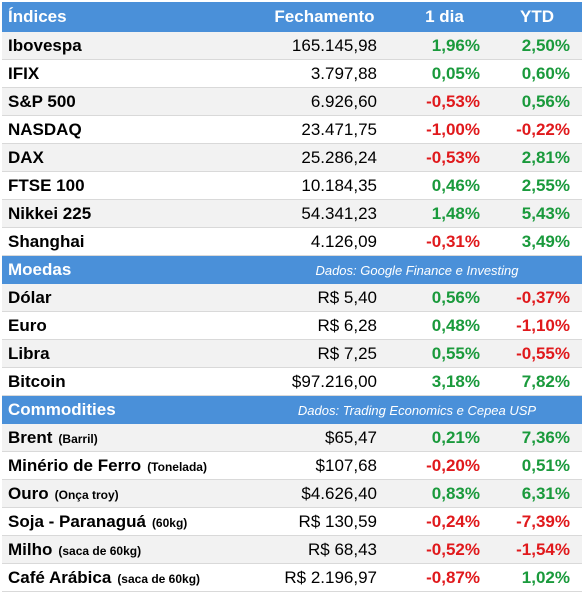 This screenshot has height=594, width=584. I want to click on row-name-text: Soja - Paranaguá, so click(77, 521).